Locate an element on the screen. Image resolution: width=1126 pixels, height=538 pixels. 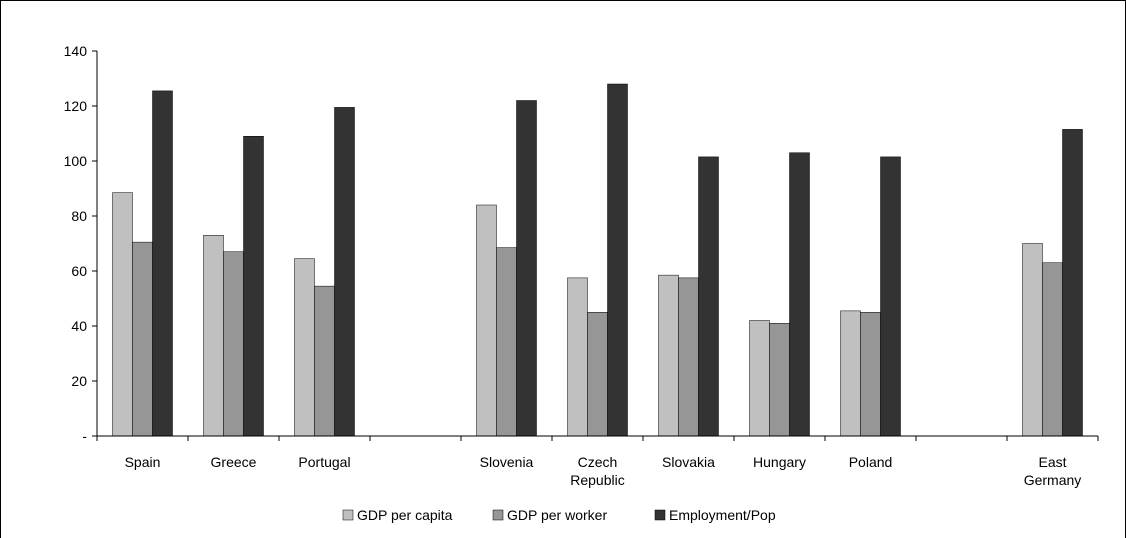
legend-label: GDP per capita is located at coordinates (405, 515).